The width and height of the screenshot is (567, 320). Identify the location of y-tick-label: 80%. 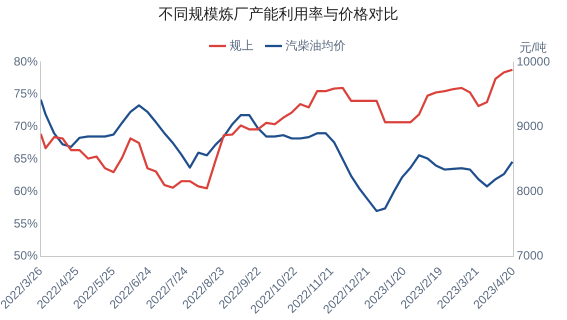
(26, 61).